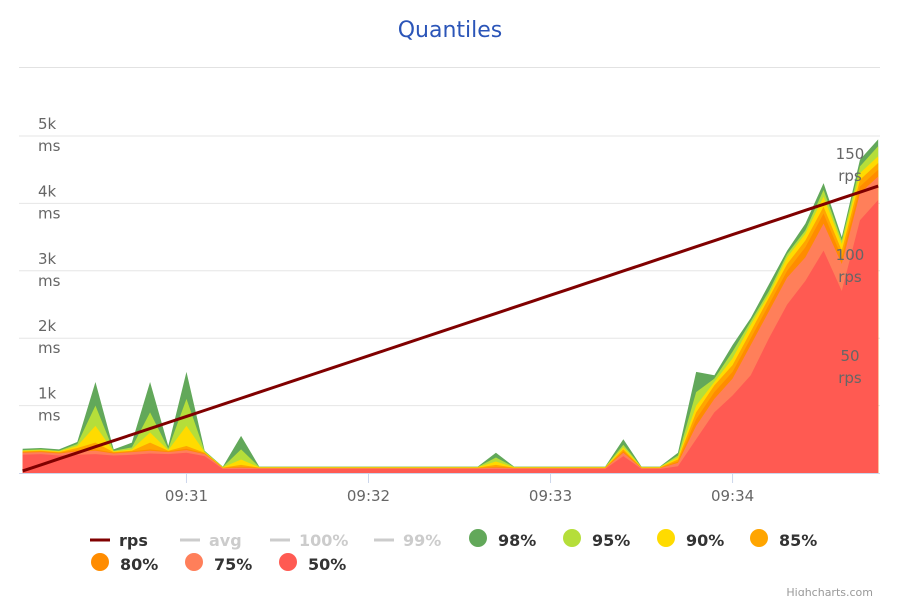 The image size is (907, 596). I want to click on x-tick-label: 09:31, so click(186, 496).